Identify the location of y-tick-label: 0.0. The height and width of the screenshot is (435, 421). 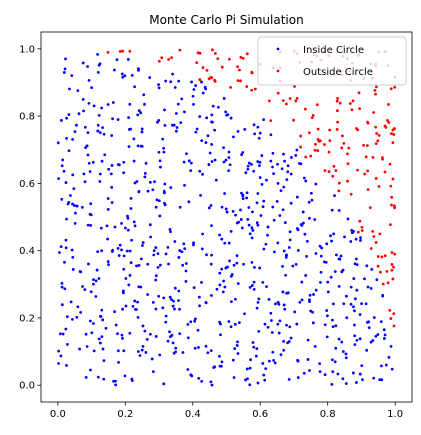
(27, 386).